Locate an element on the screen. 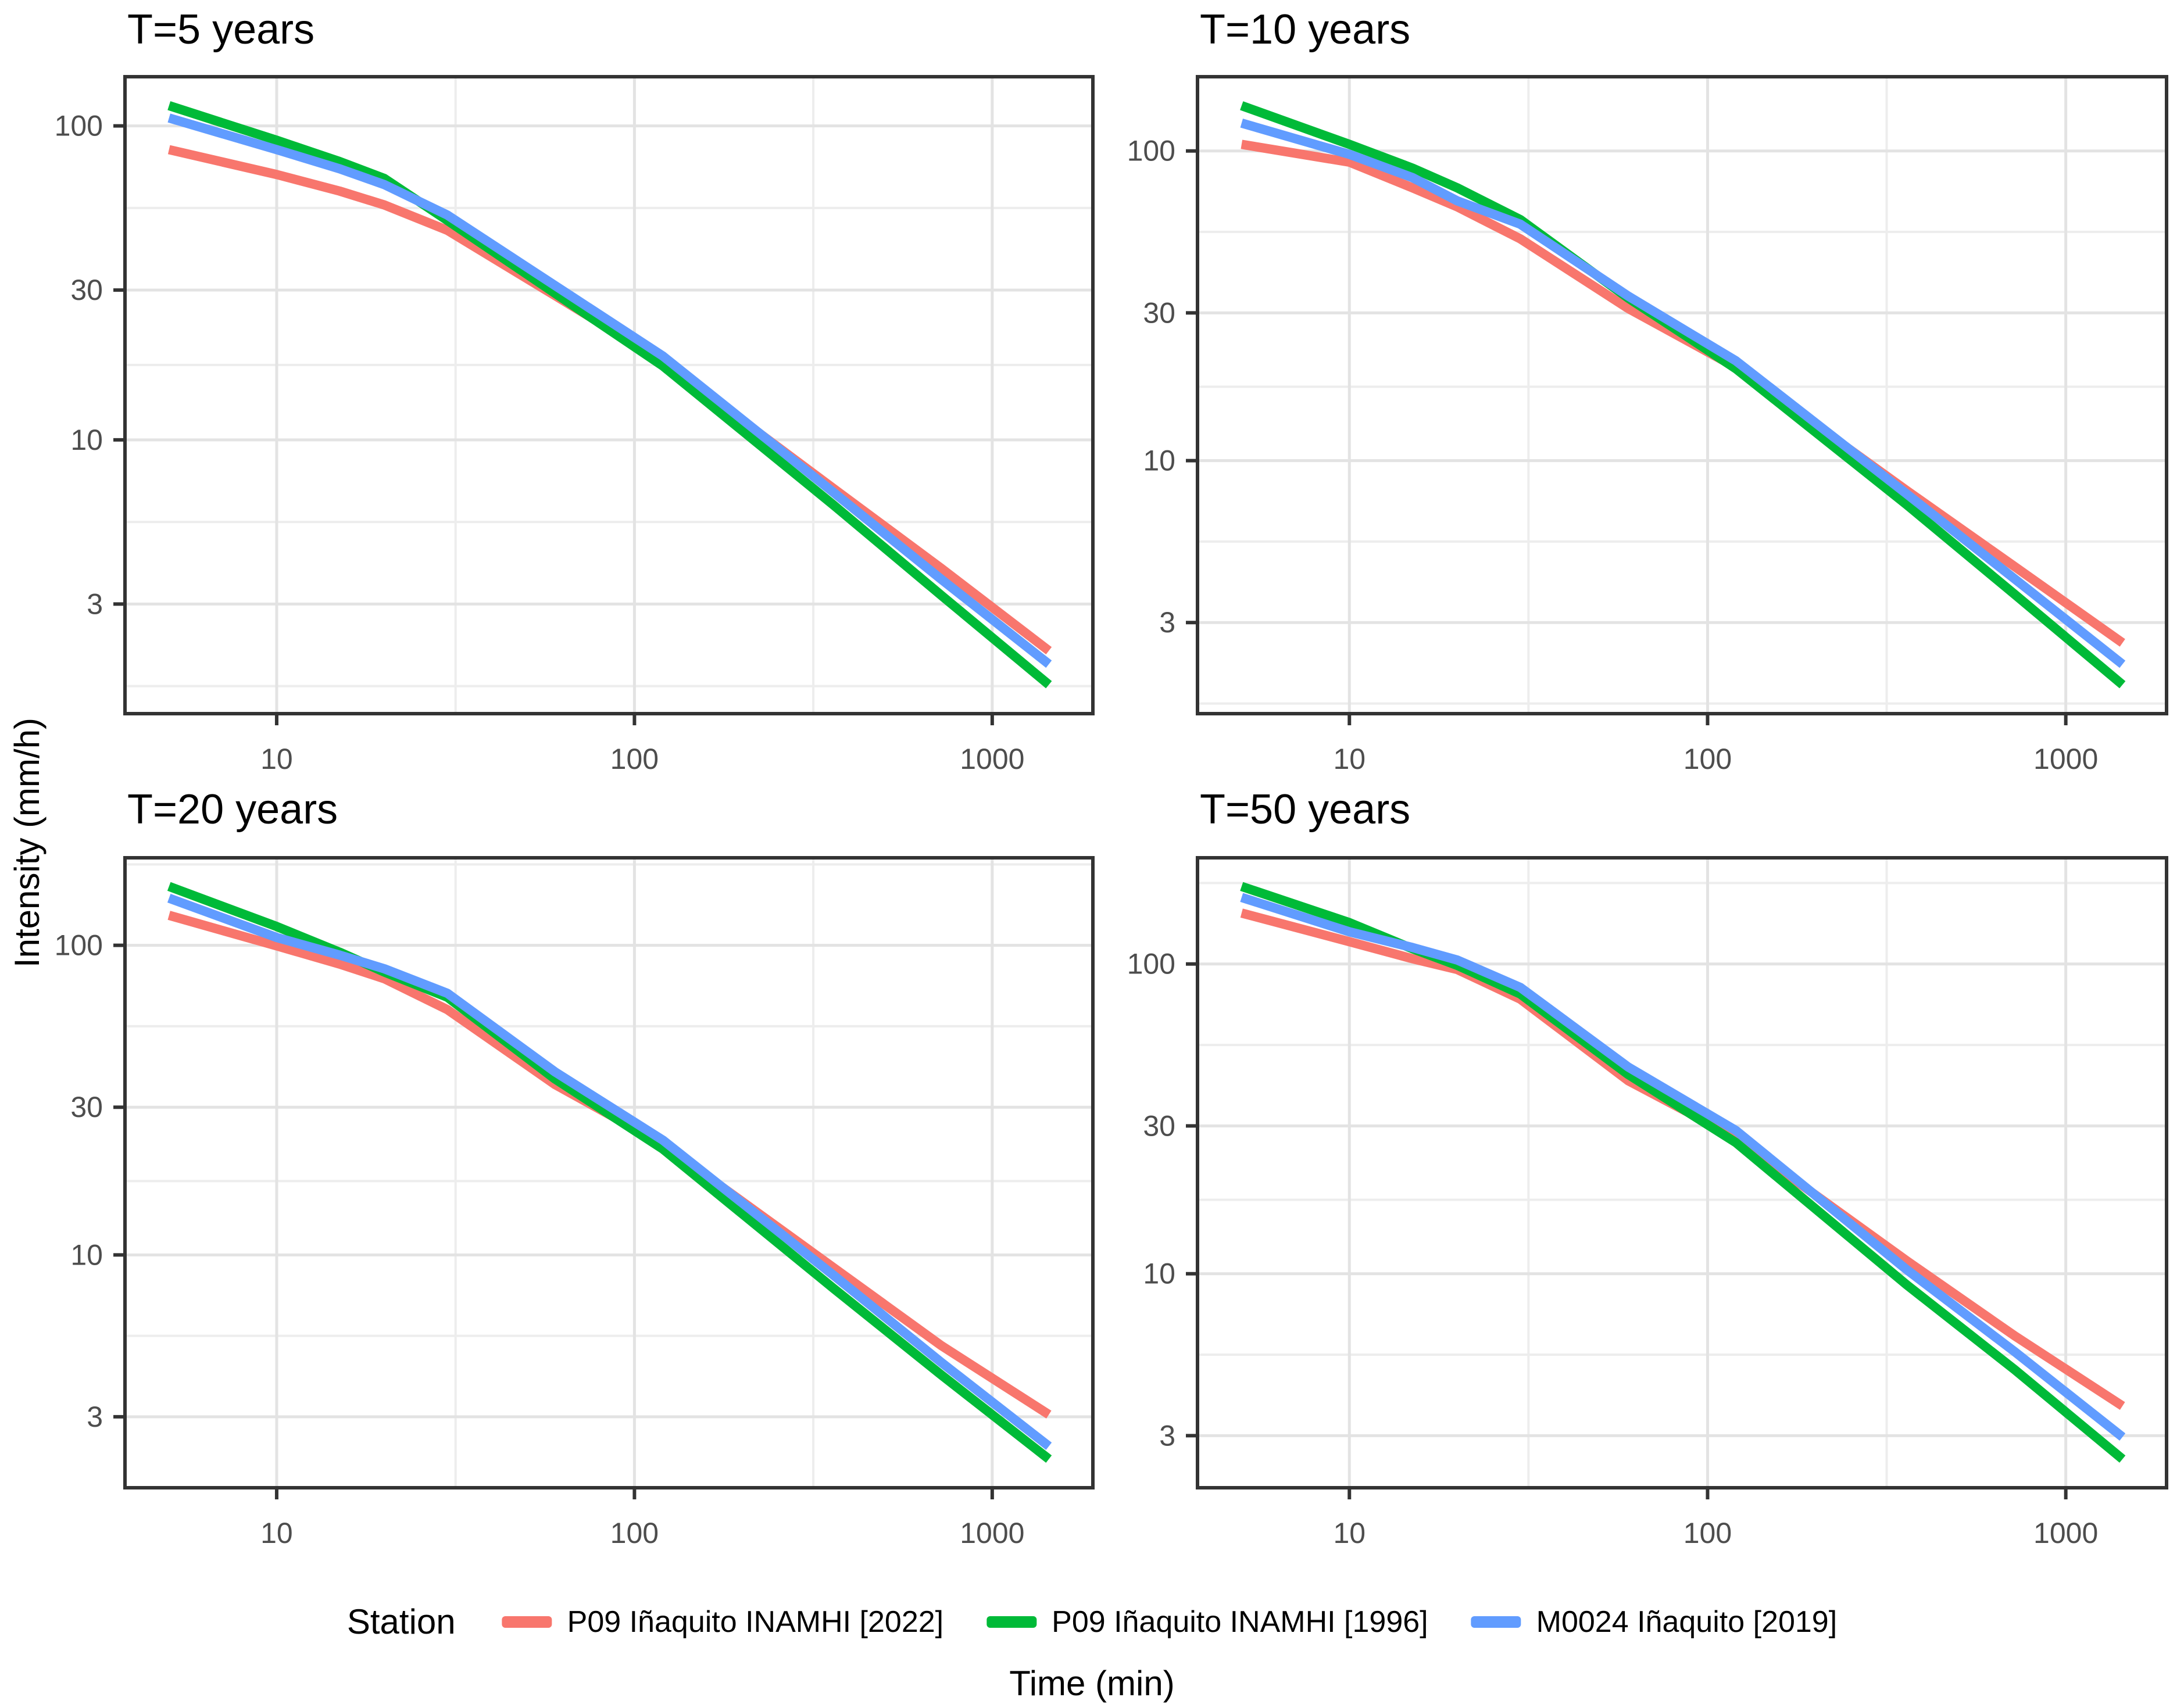 This screenshot has width=2184, height=1708. legend-label-2022: P09 Iñaquito INAMHI [2022] is located at coordinates (755, 1622).